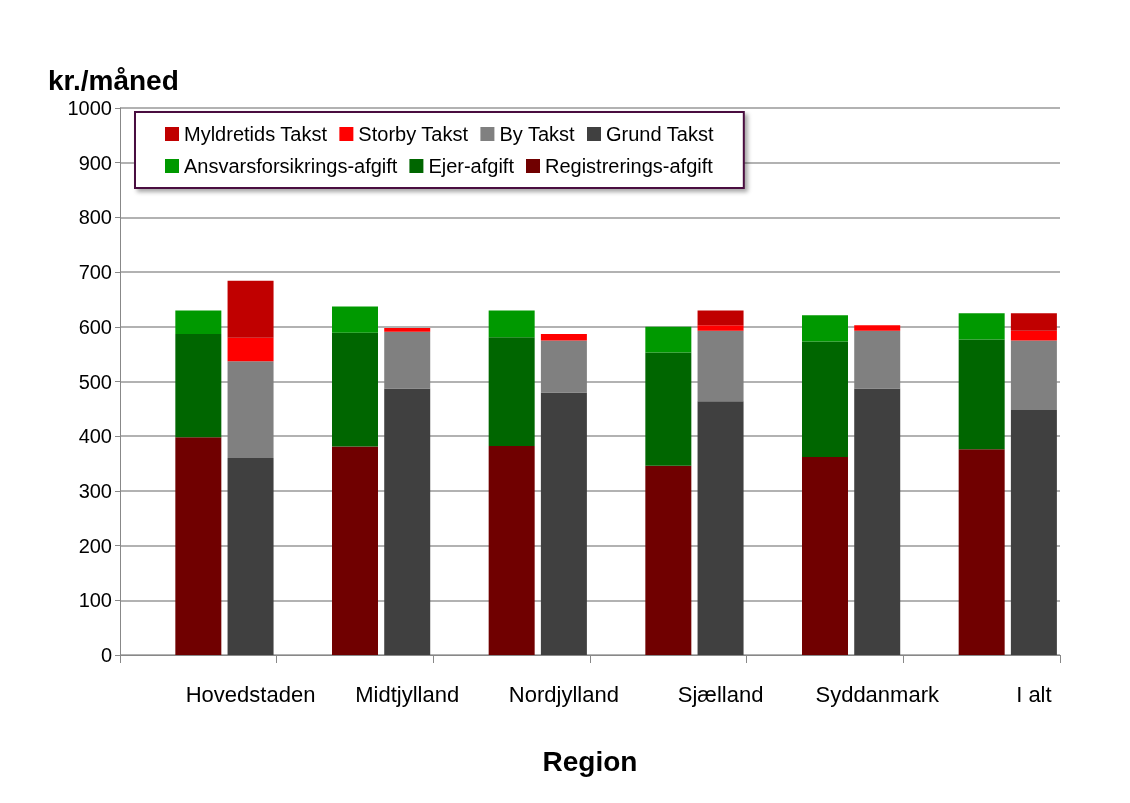 The height and width of the screenshot is (803, 1130). Describe the element at coordinates (250, 694) in the screenshot. I see `x-tick-label: Hovedstaden` at that location.